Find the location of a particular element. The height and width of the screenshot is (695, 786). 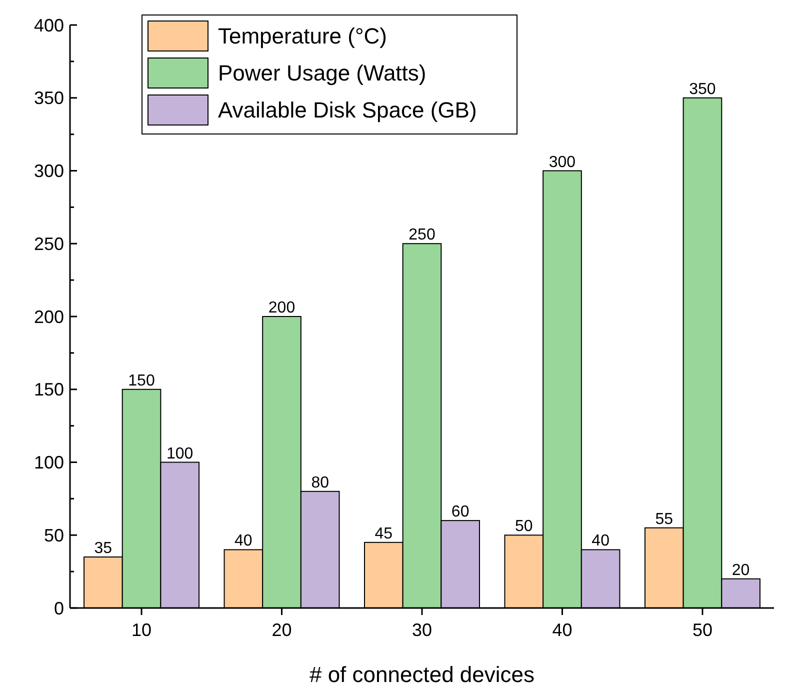

data-label: 60 is located at coordinates (460, 512).